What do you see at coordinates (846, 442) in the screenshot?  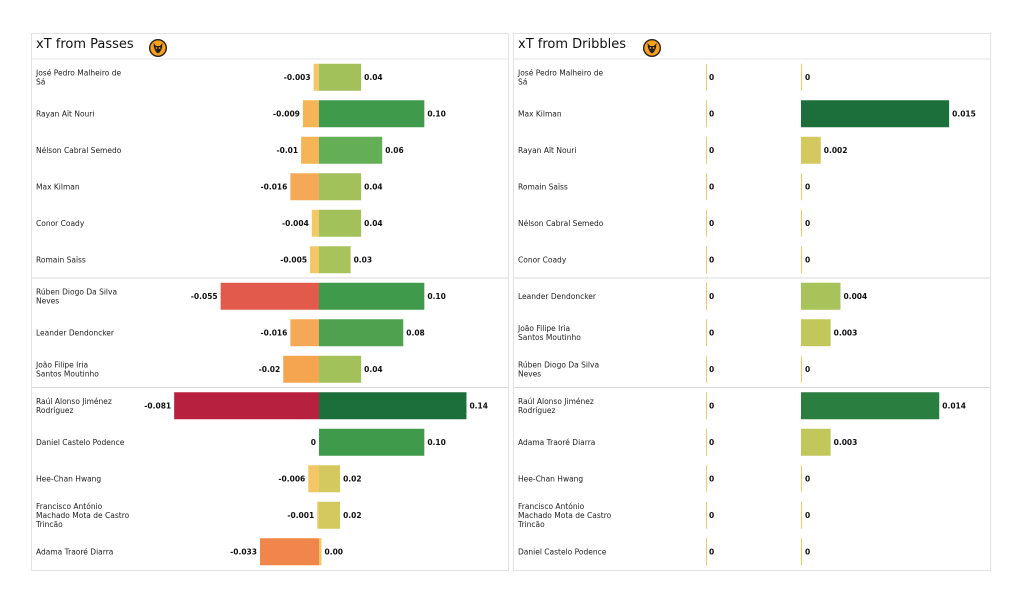 I see `positive-value-label: 0.003` at bounding box center [846, 442].